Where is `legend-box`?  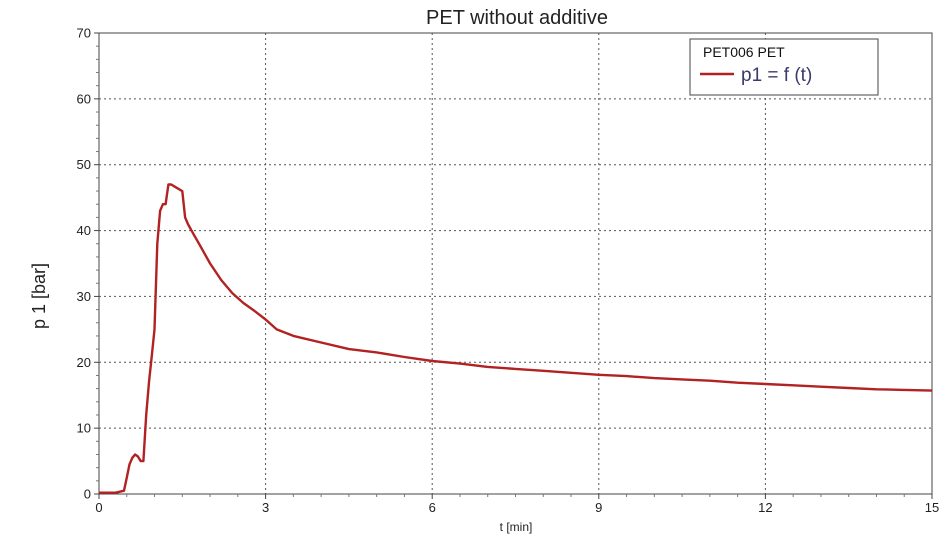 legend-box is located at coordinates (784, 67).